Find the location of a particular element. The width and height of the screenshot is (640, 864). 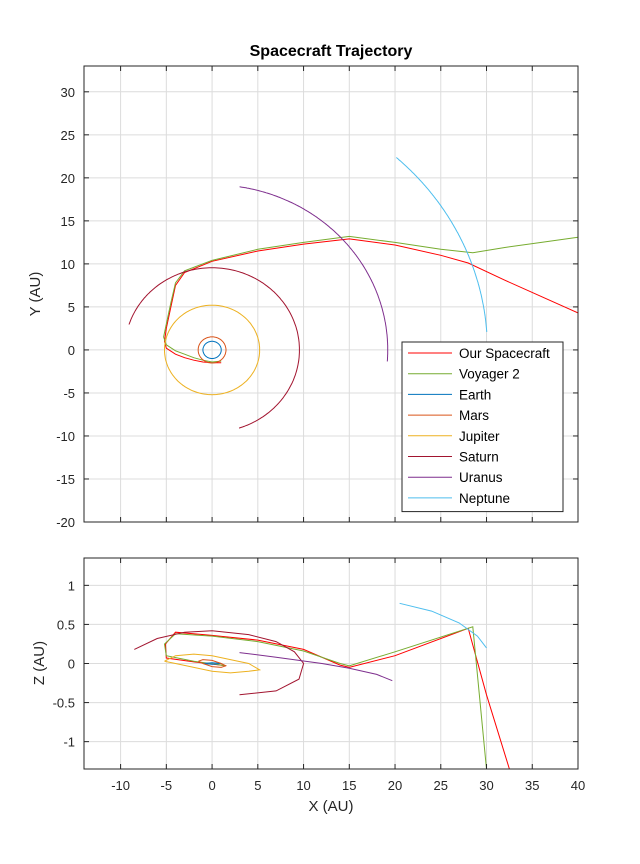

y-tick-label: 5 is located at coordinates (71, 307).